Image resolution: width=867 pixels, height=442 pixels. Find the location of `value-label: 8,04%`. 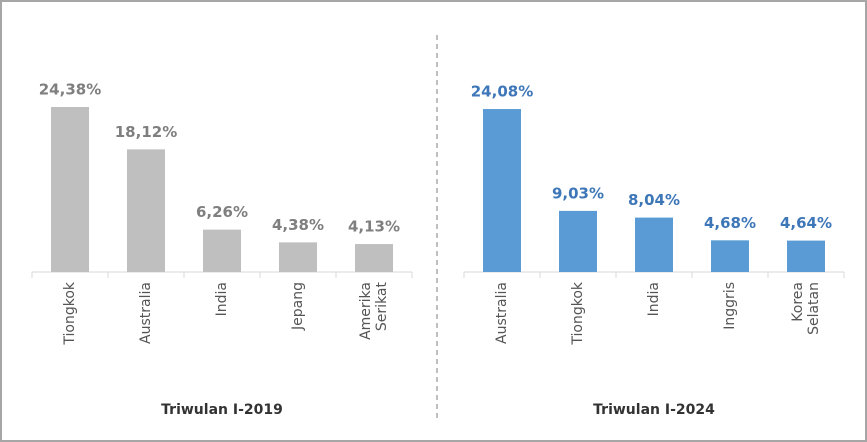

value-label: 8,04% is located at coordinates (654, 200).